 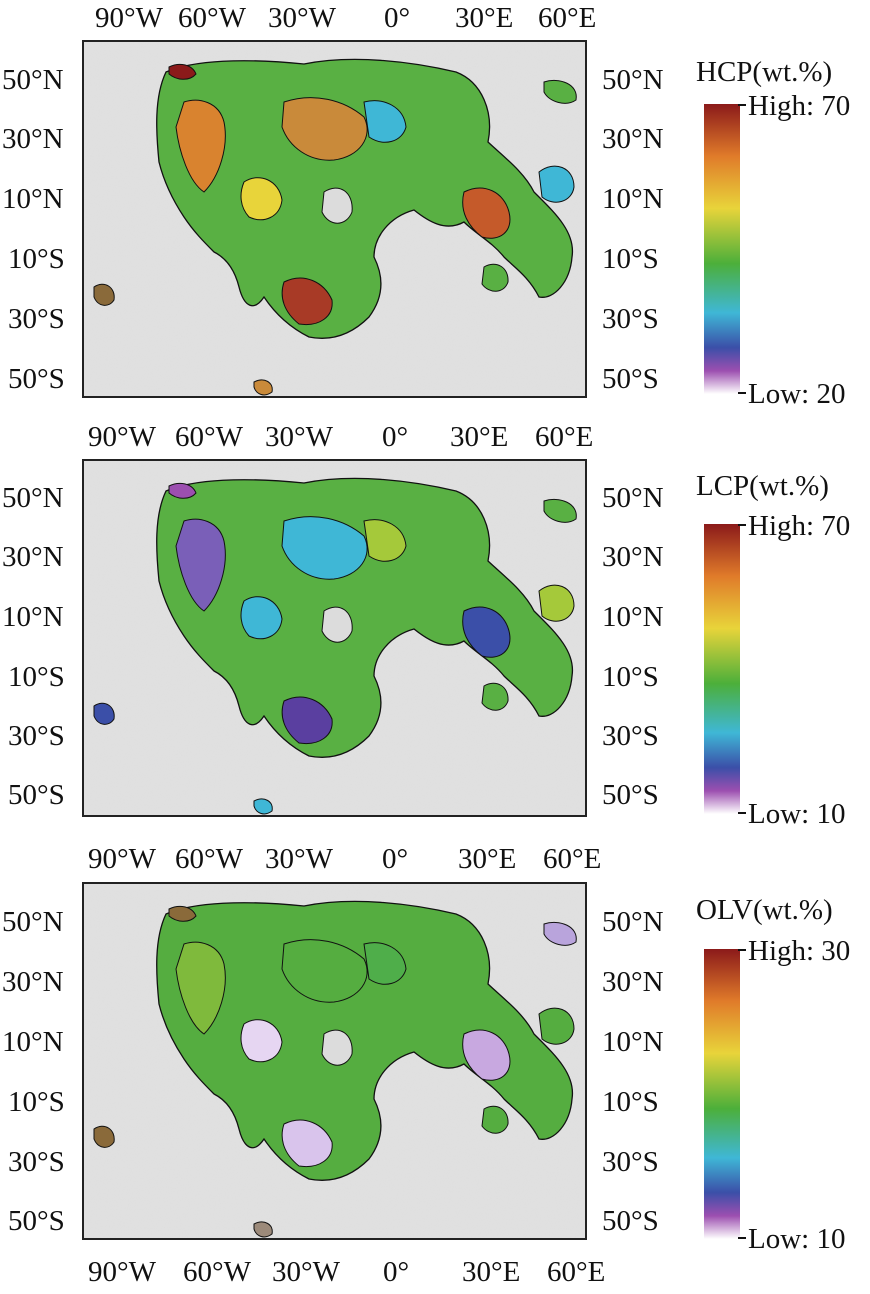 I want to click on lon-label-bottom: 30°W, so click(x=306, y=1272).